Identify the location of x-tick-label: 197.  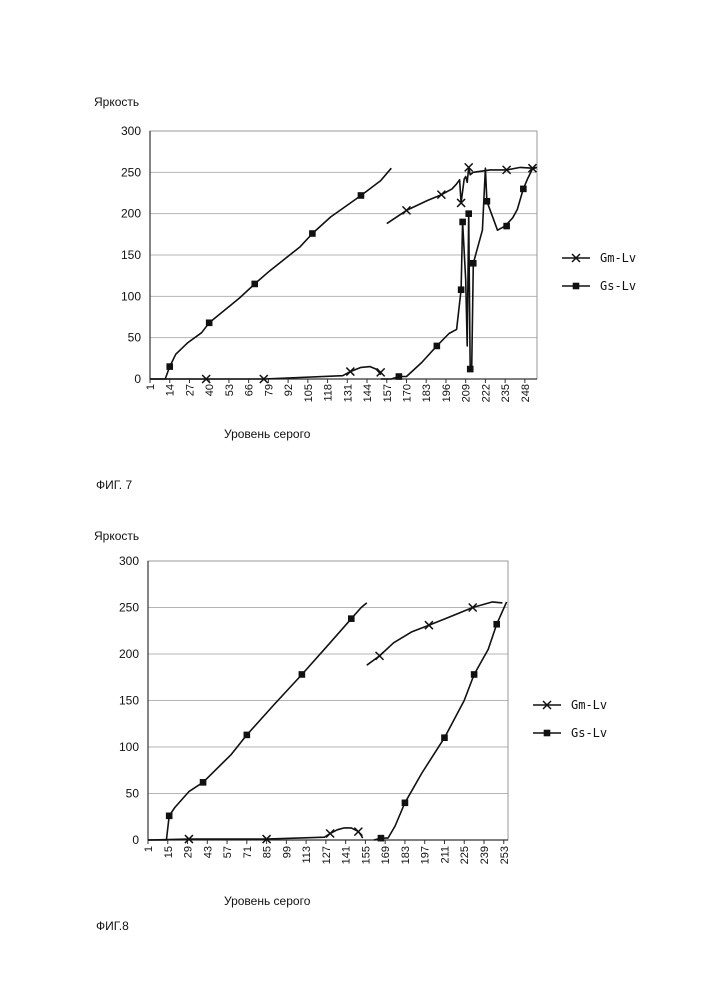
(426, 855).